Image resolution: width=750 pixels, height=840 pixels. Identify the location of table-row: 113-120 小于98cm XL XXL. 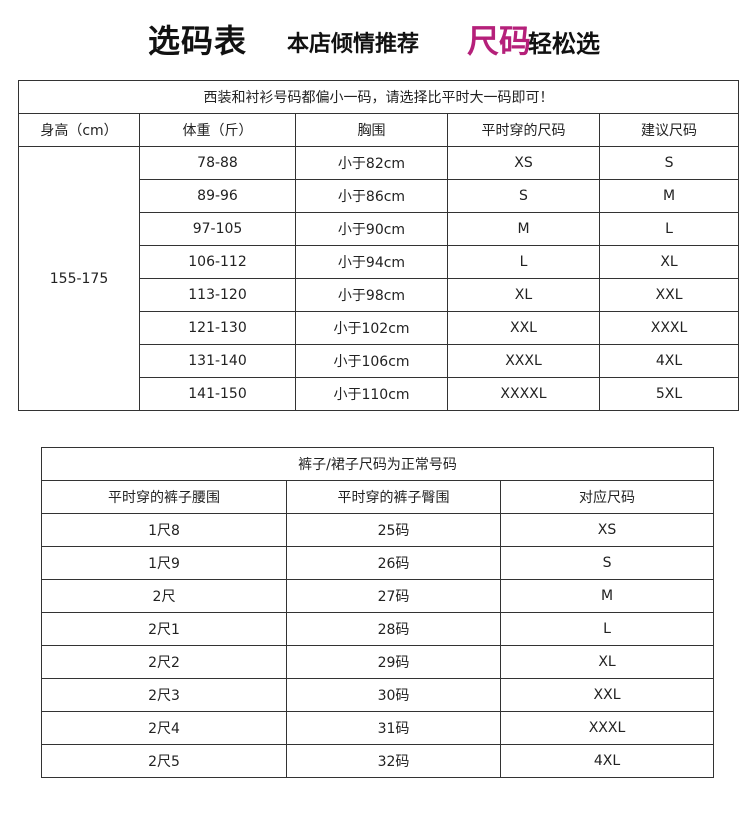
(379, 295).